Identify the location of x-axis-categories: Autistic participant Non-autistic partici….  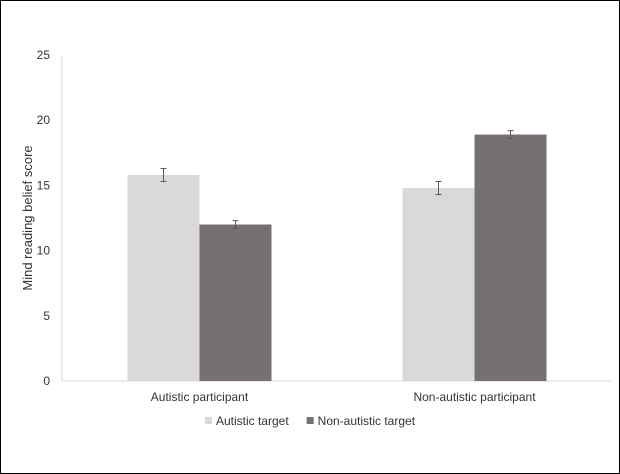
(343, 397).